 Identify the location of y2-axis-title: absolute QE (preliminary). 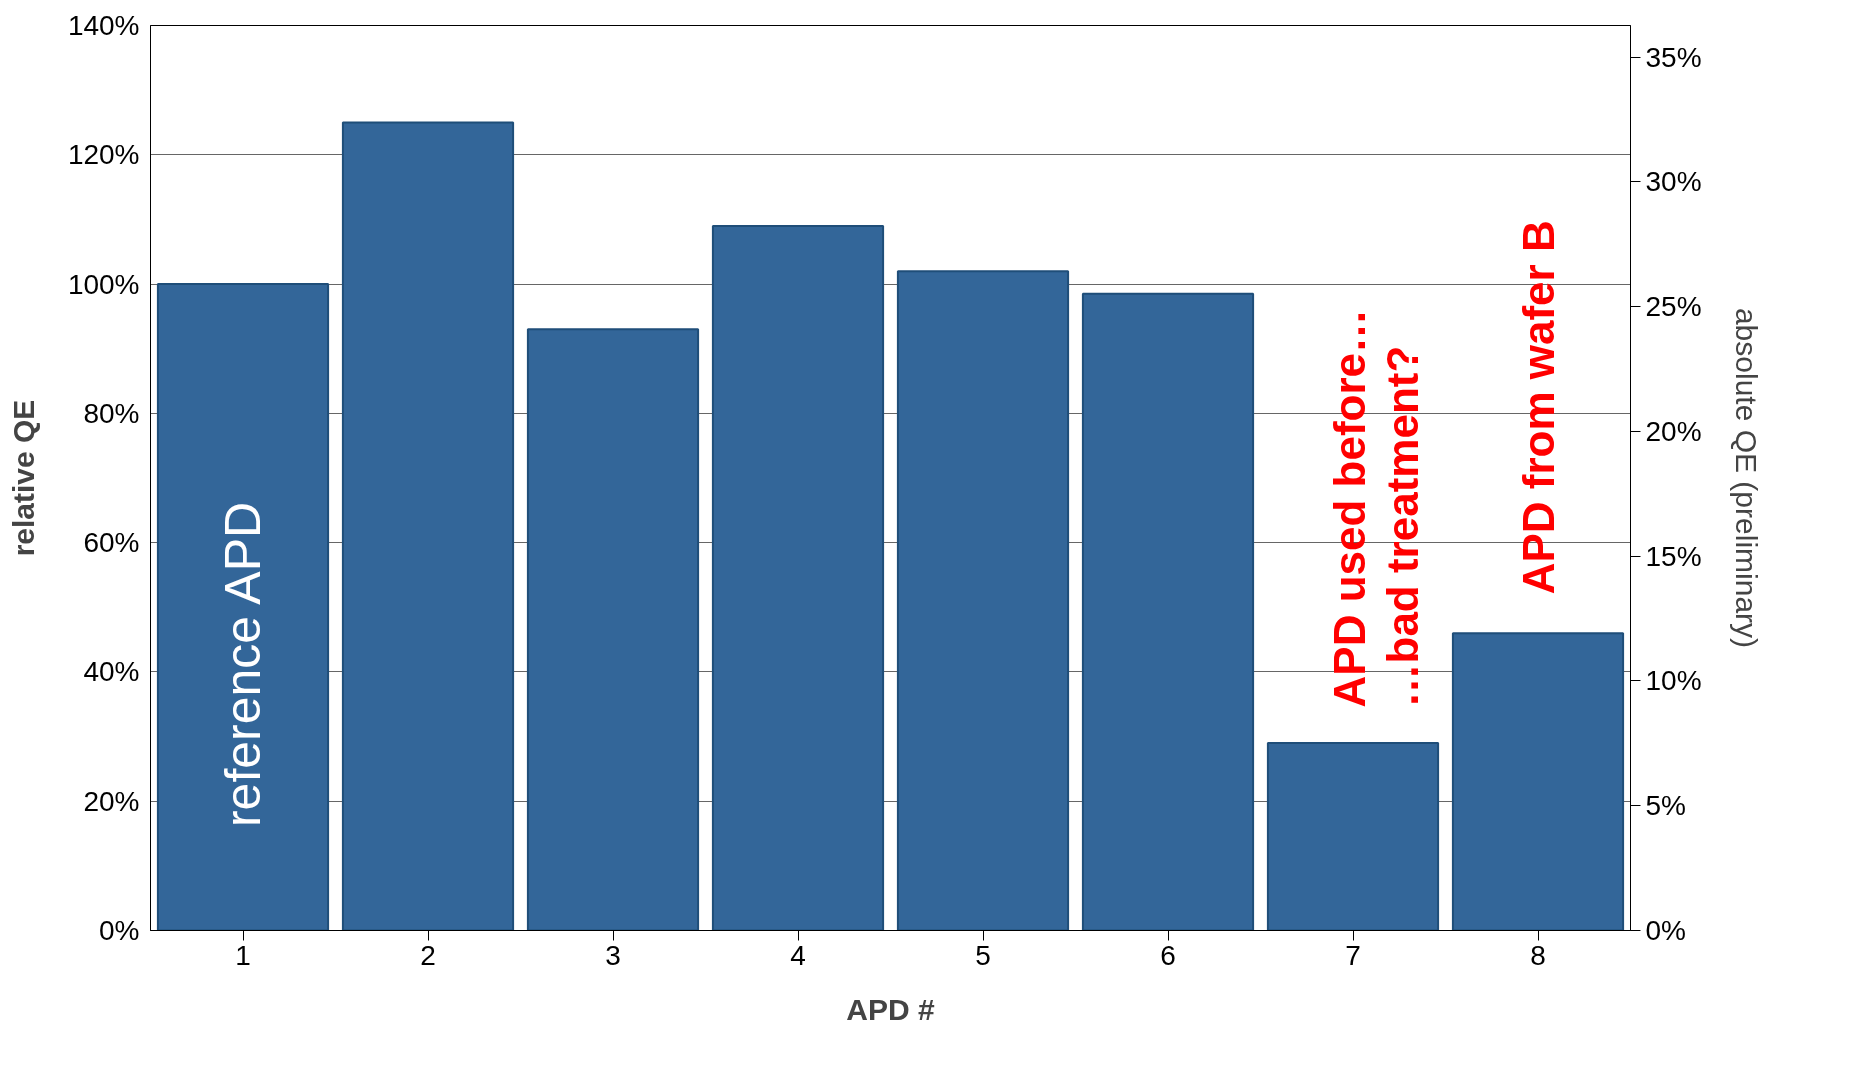
(1746, 478).